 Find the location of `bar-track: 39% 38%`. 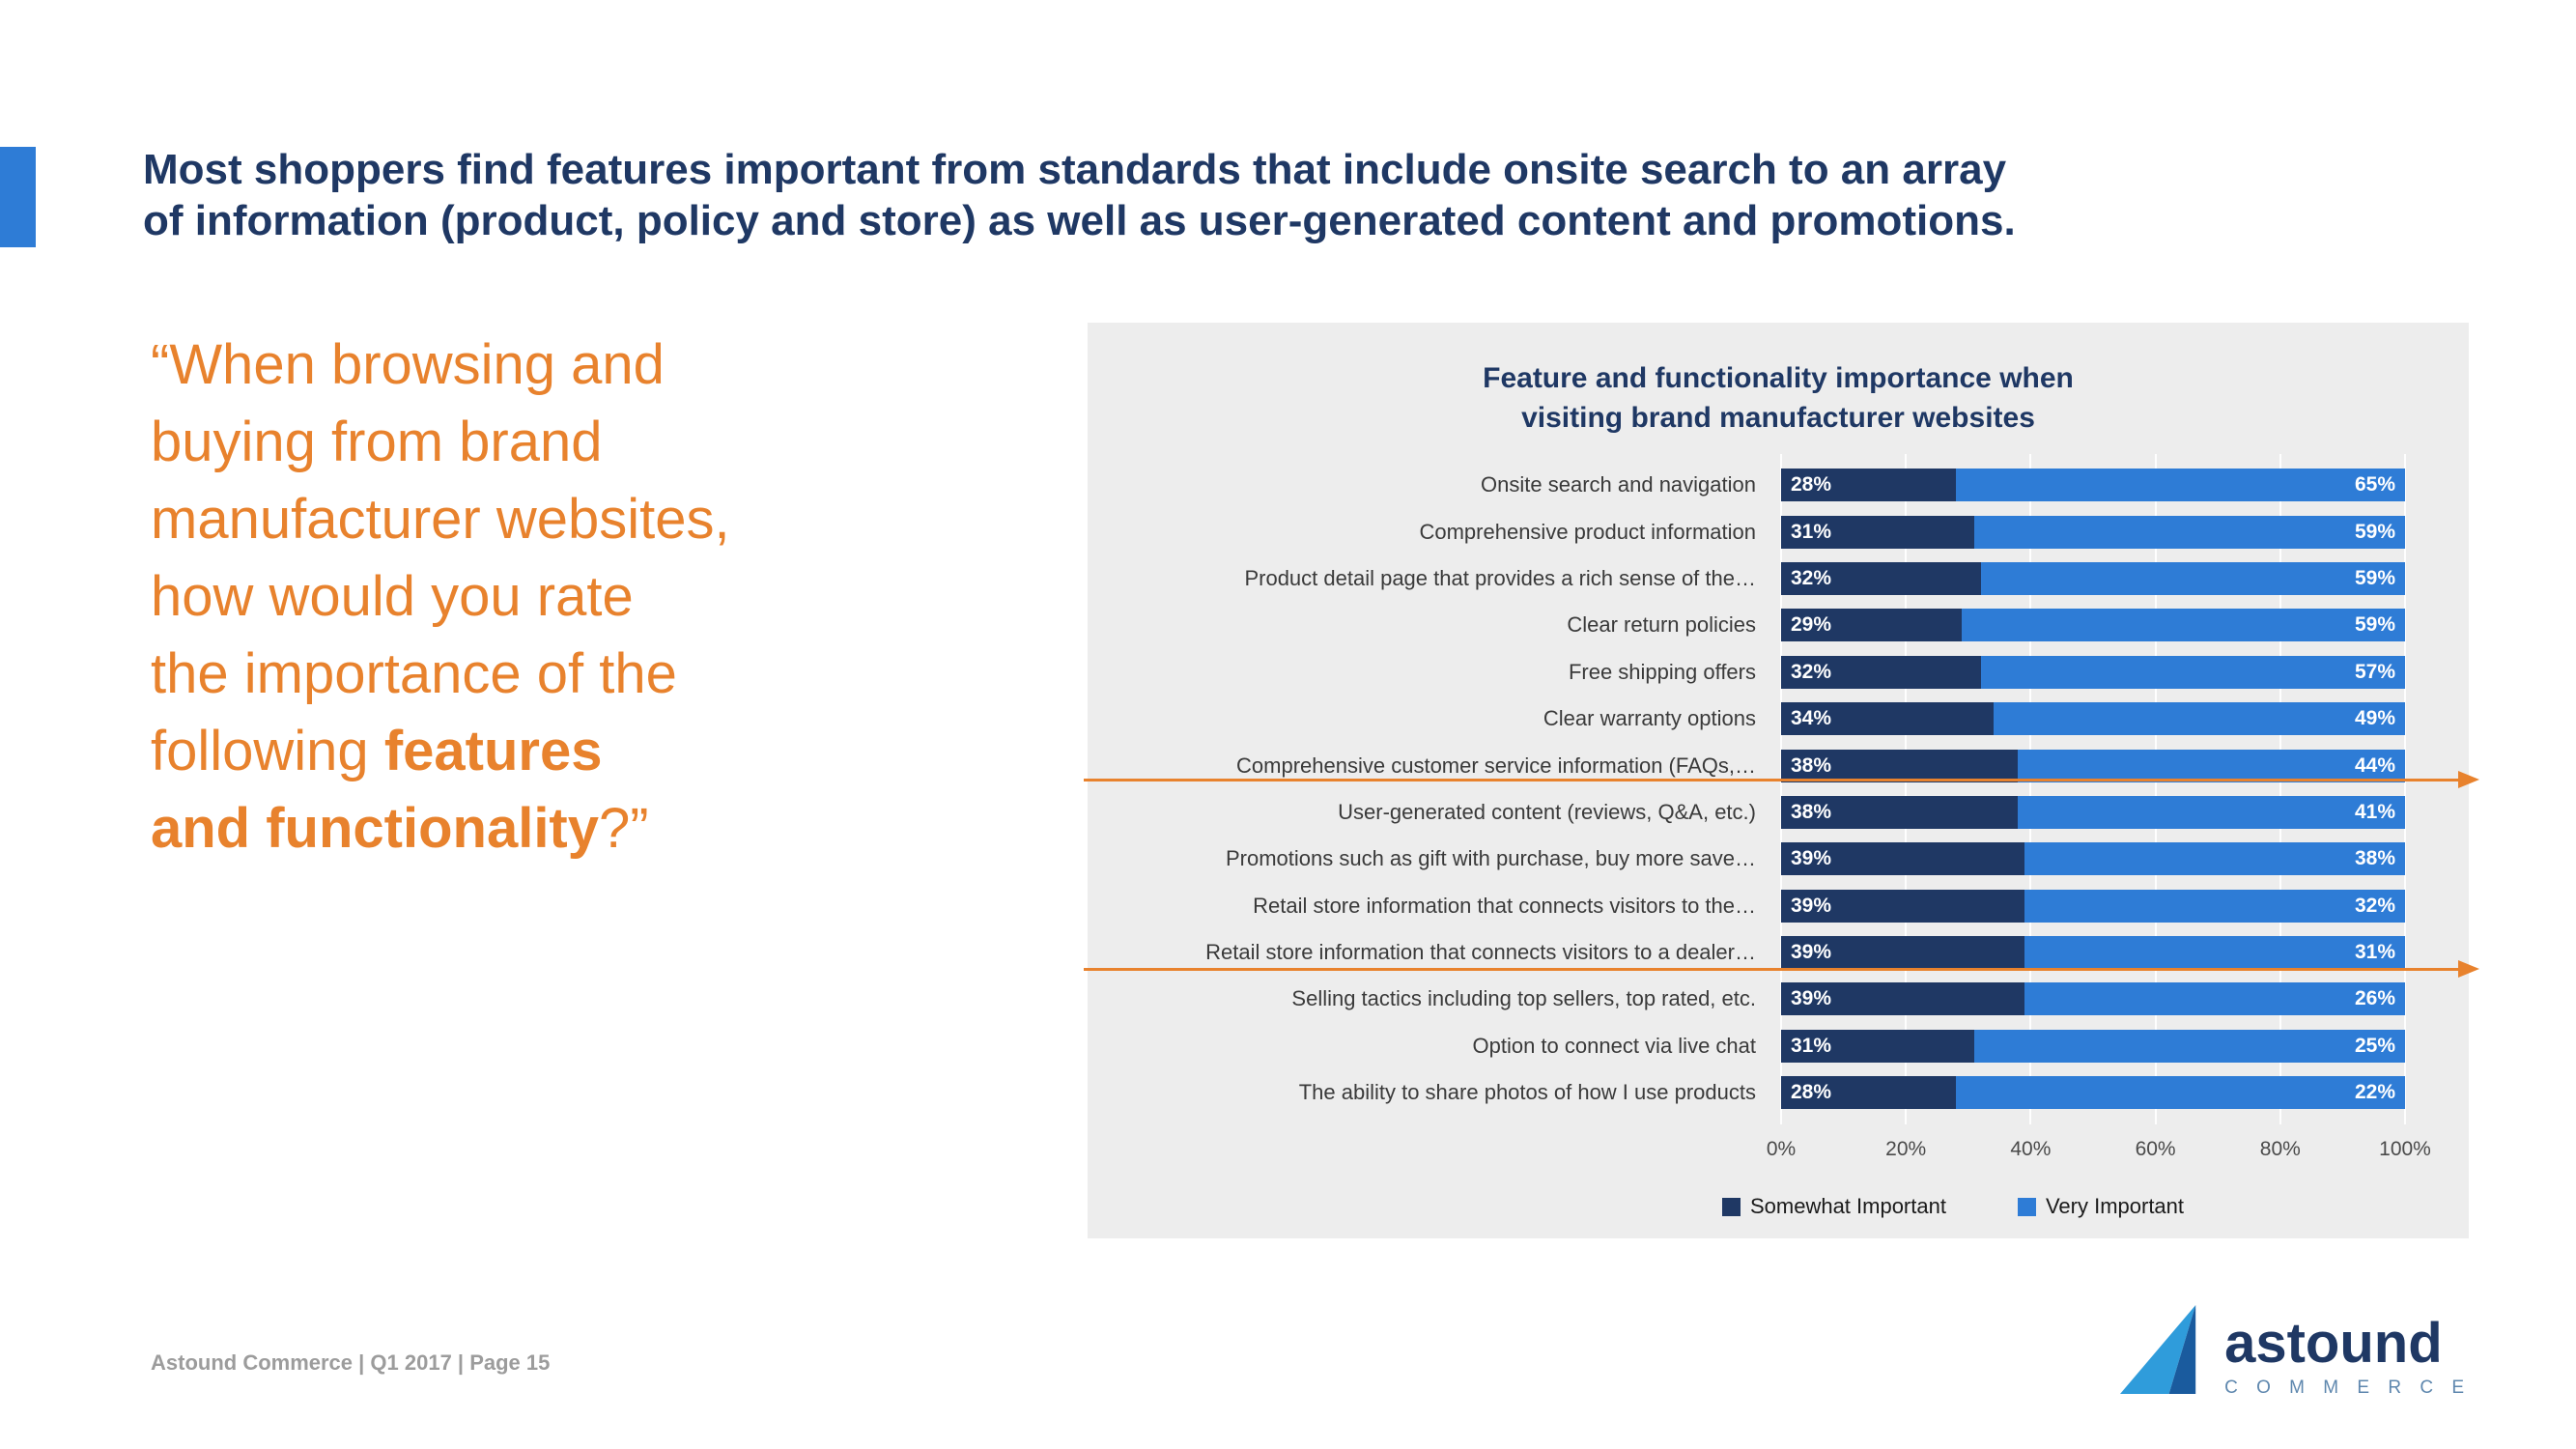

bar-track: 39% 38% is located at coordinates (2093, 859).